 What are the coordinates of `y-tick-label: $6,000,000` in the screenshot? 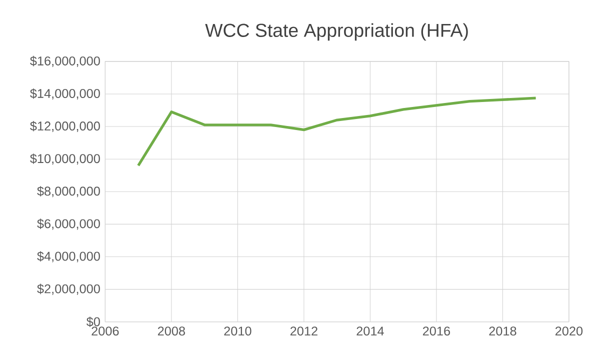 It's located at (68, 224).